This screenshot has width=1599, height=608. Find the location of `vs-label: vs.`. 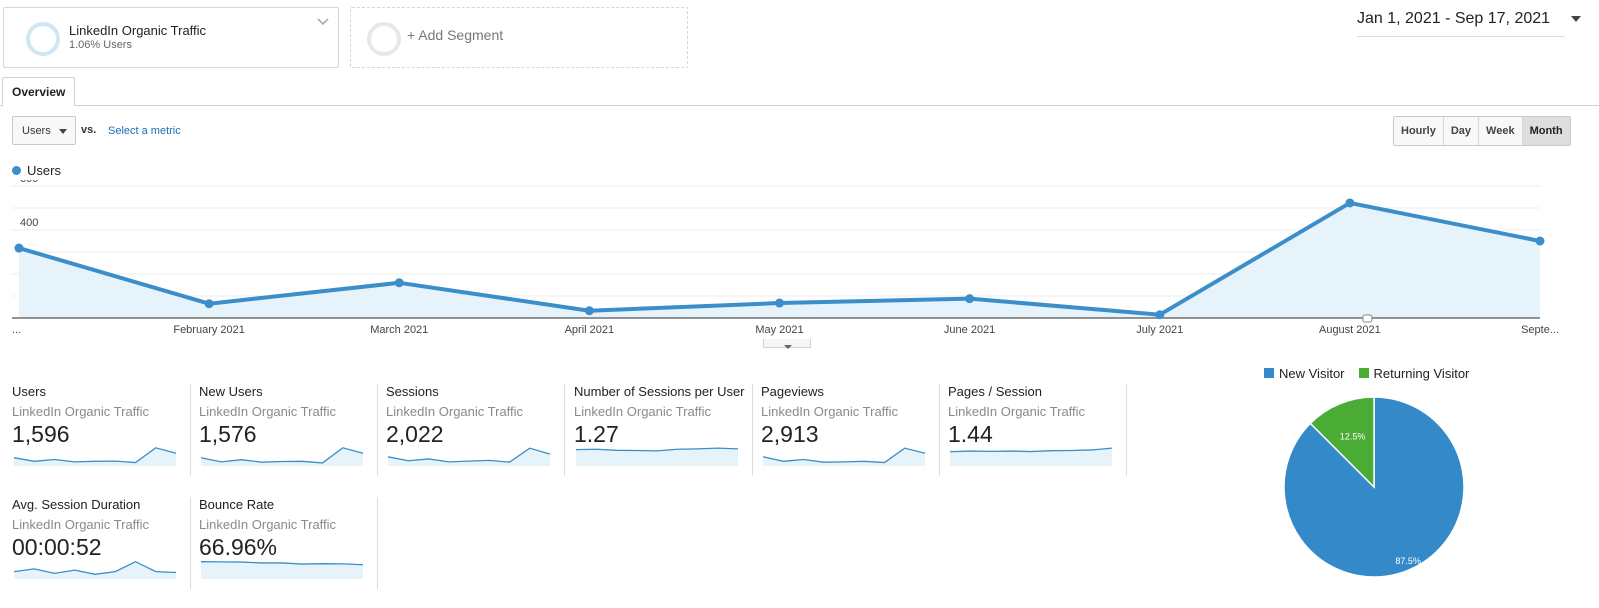

vs-label: vs. is located at coordinates (89, 130).